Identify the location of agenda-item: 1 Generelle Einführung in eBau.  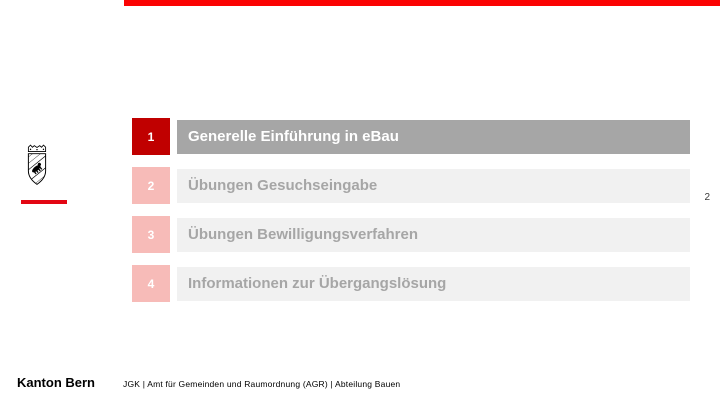
(411, 136).